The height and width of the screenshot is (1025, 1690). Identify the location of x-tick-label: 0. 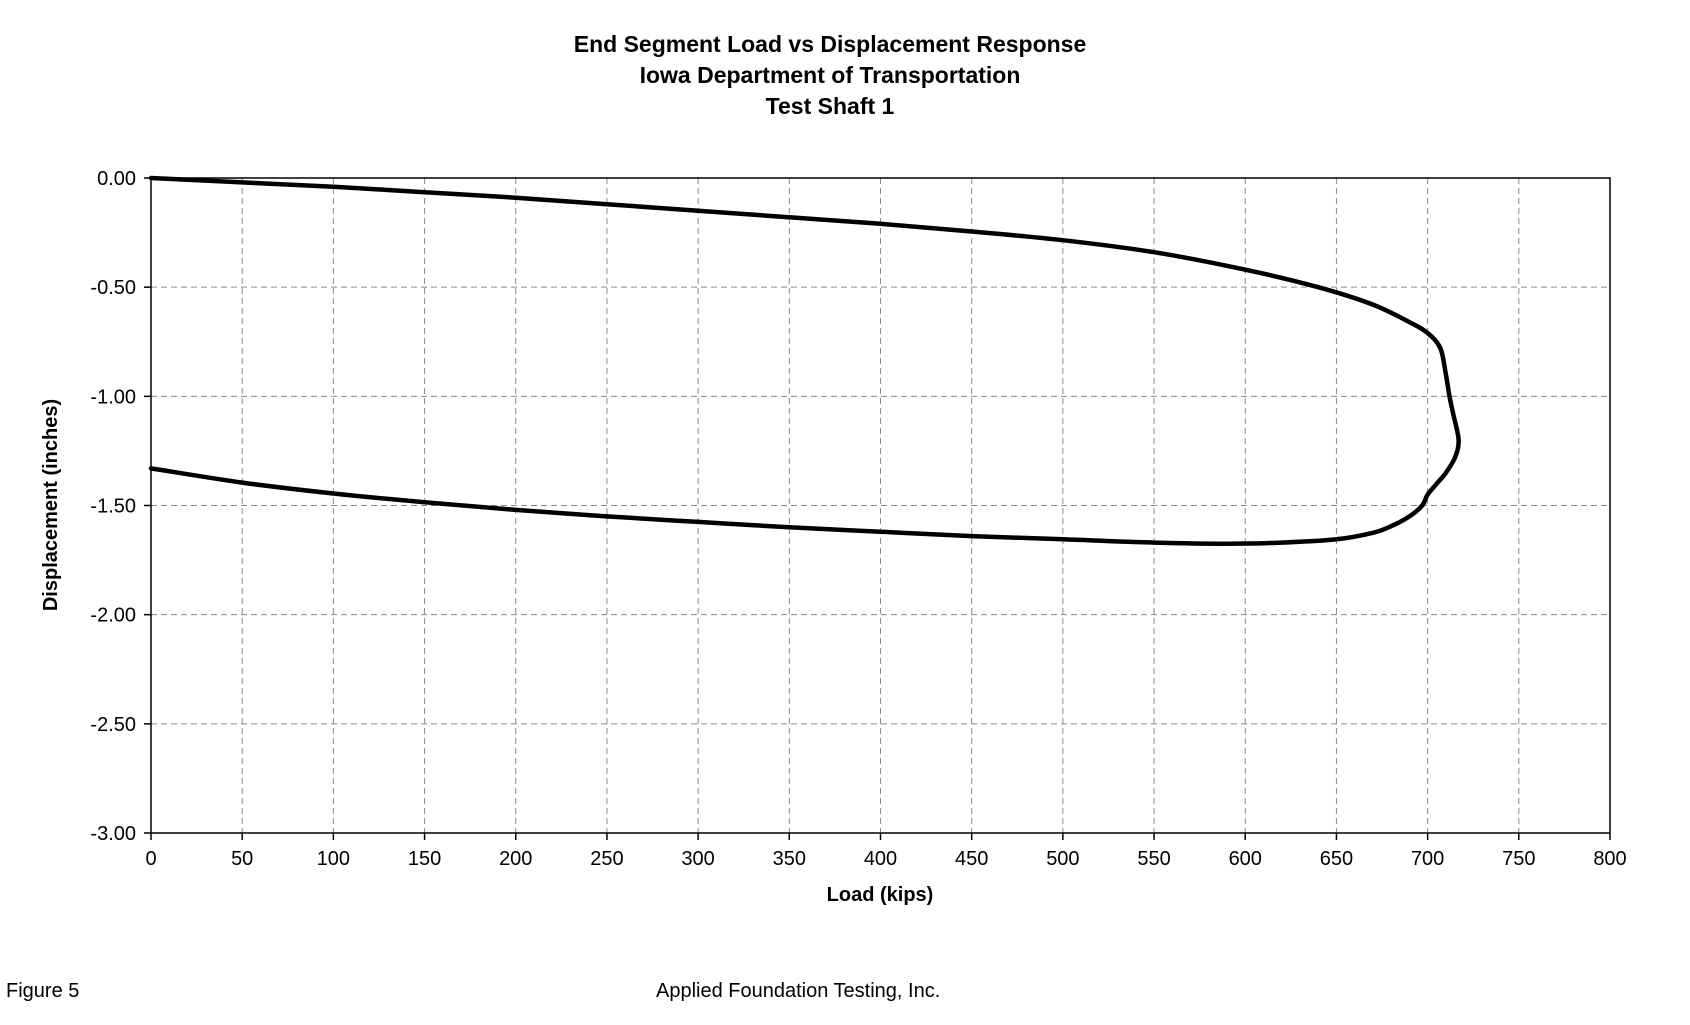
(150, 859).